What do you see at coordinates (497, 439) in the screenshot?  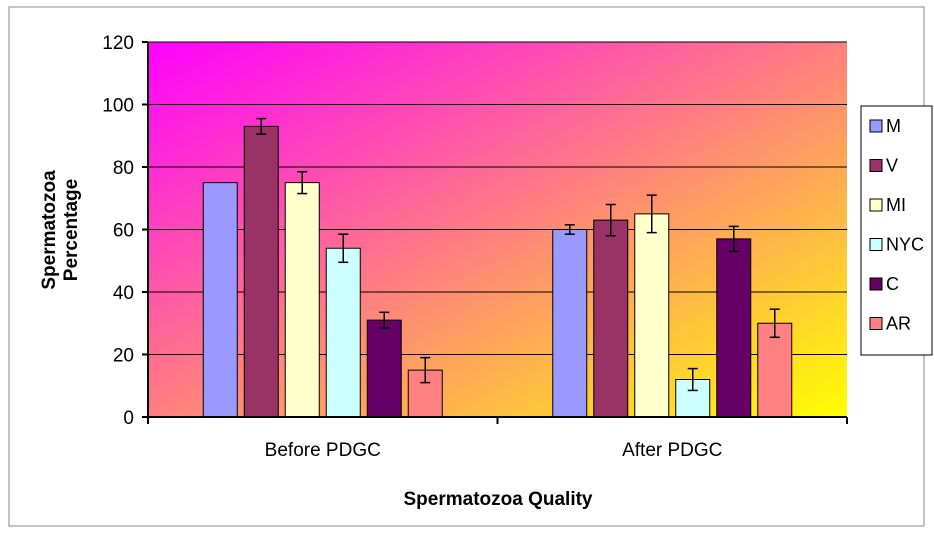 I see `x-axis-ticks: Before PDGC After PDGC` at bounding box center [497, 439].